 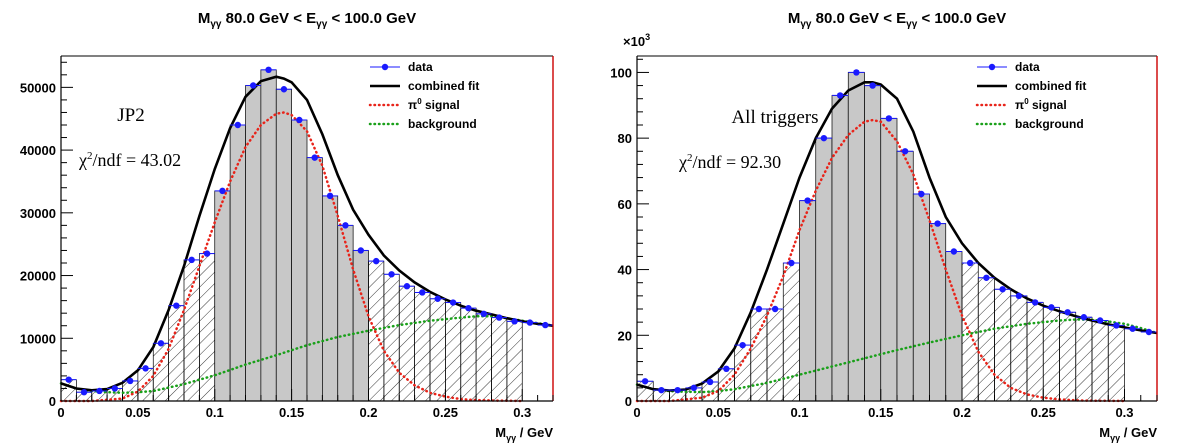 I want to click on chi2-annotation: χ2/ndf = 92.30, so click(x=729, y=162).